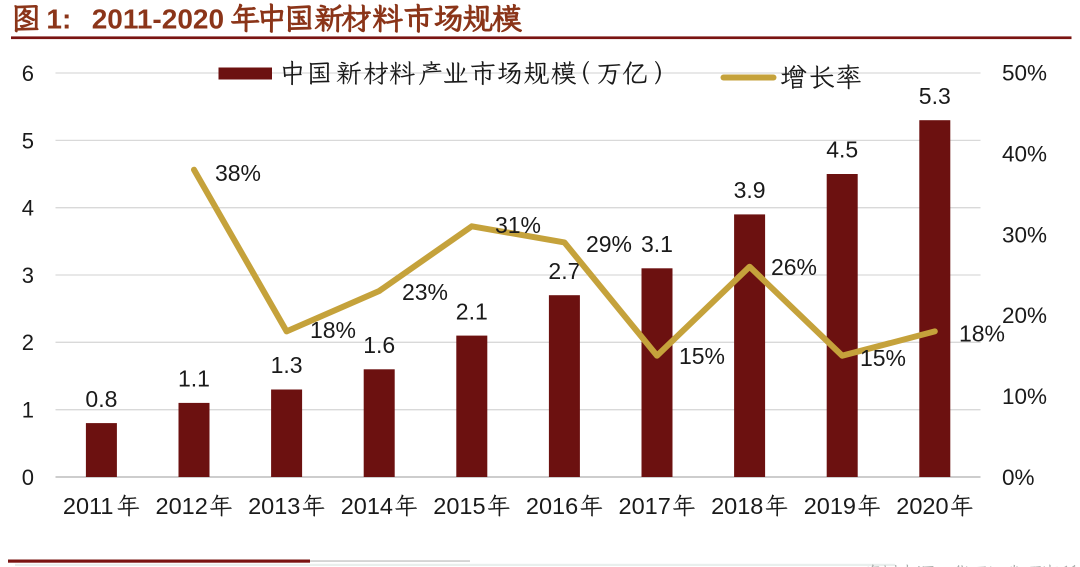  Describe the element at coordinates (28, 275) in the screenshot. I see `svg-text: 3` at that location.